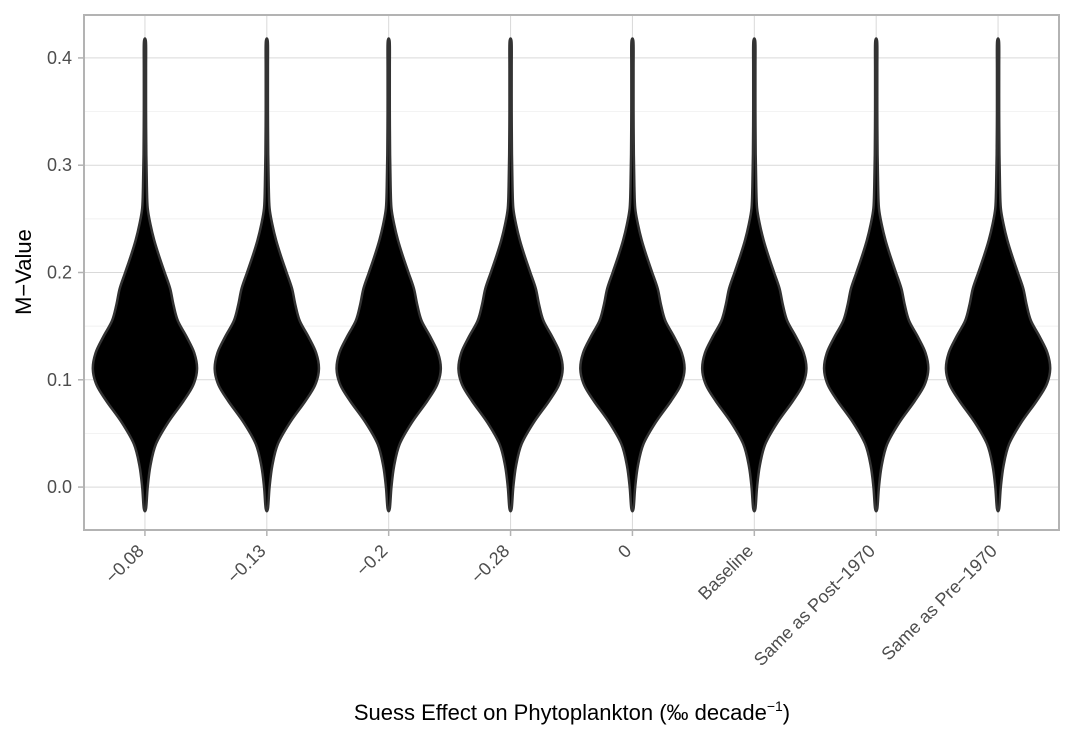 This screenshot has width=1071, height=731. What do you see at coordinates (23, 272) in the screenshot?
I see `y-axis-title: M−Value` at bounding box center [23, 272].